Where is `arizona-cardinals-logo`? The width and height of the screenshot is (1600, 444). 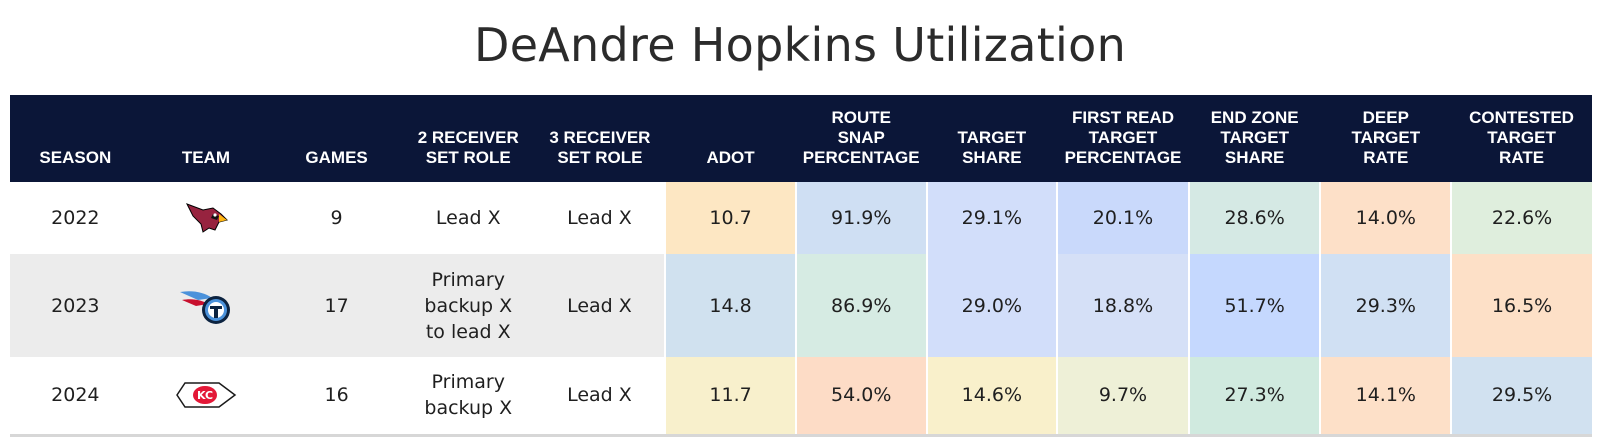 arizona-cardinals-logo is located at coordinates (206, 218).